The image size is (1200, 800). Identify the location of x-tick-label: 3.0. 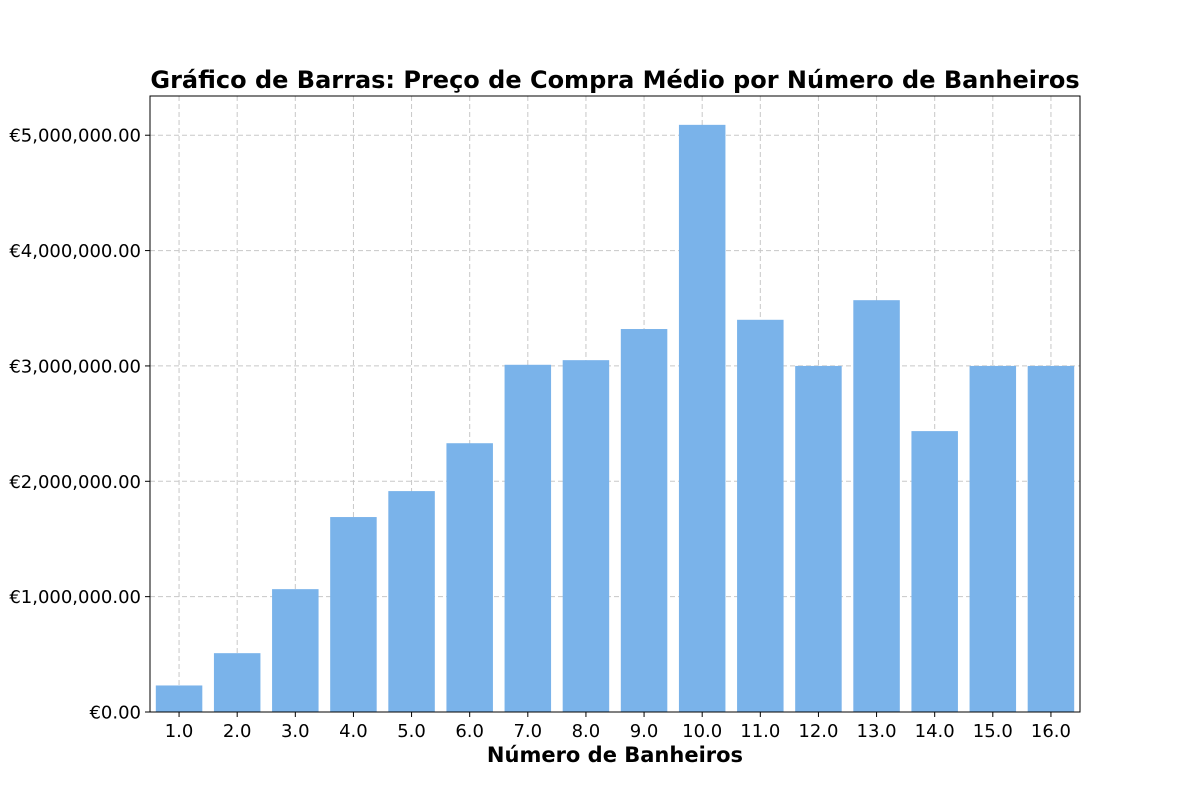
(295, 731).